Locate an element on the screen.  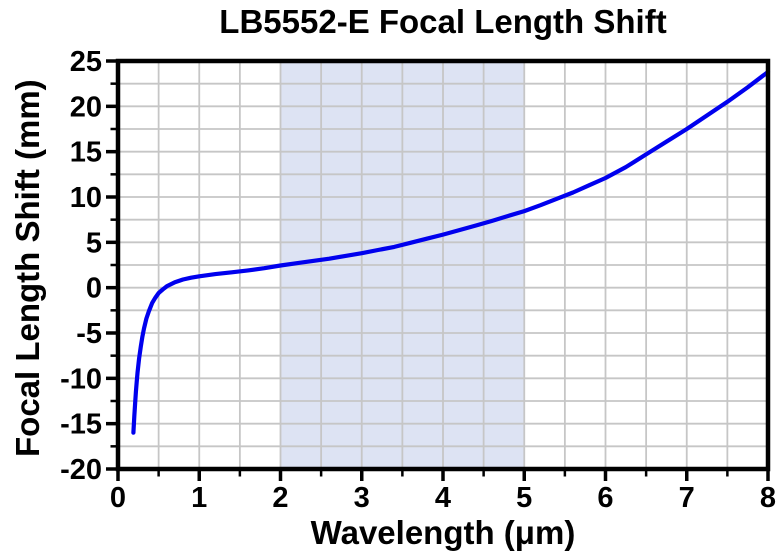
y-tick-label: 10 is located at coordinates (86, 198).